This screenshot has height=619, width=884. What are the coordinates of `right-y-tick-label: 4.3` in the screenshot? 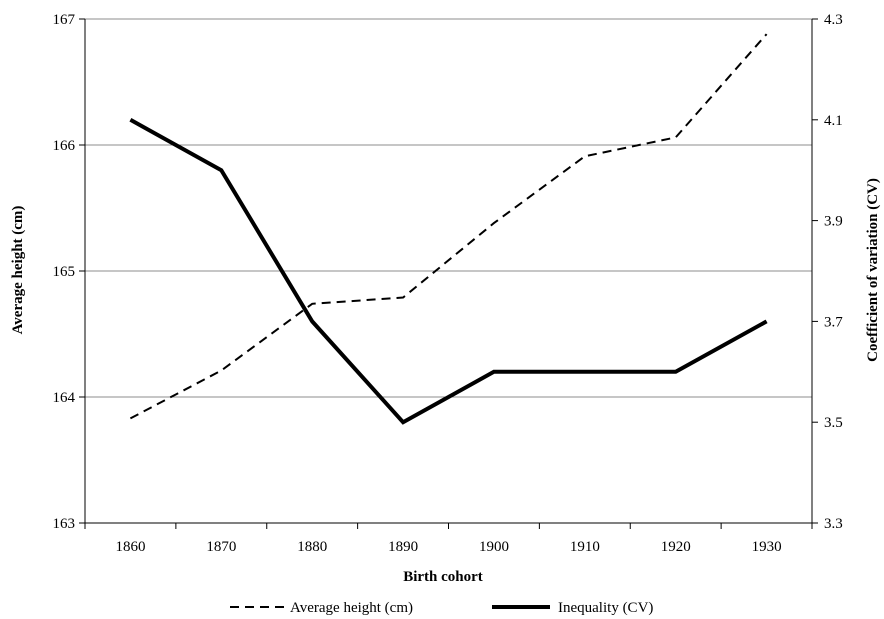 It's located at (833, 20).